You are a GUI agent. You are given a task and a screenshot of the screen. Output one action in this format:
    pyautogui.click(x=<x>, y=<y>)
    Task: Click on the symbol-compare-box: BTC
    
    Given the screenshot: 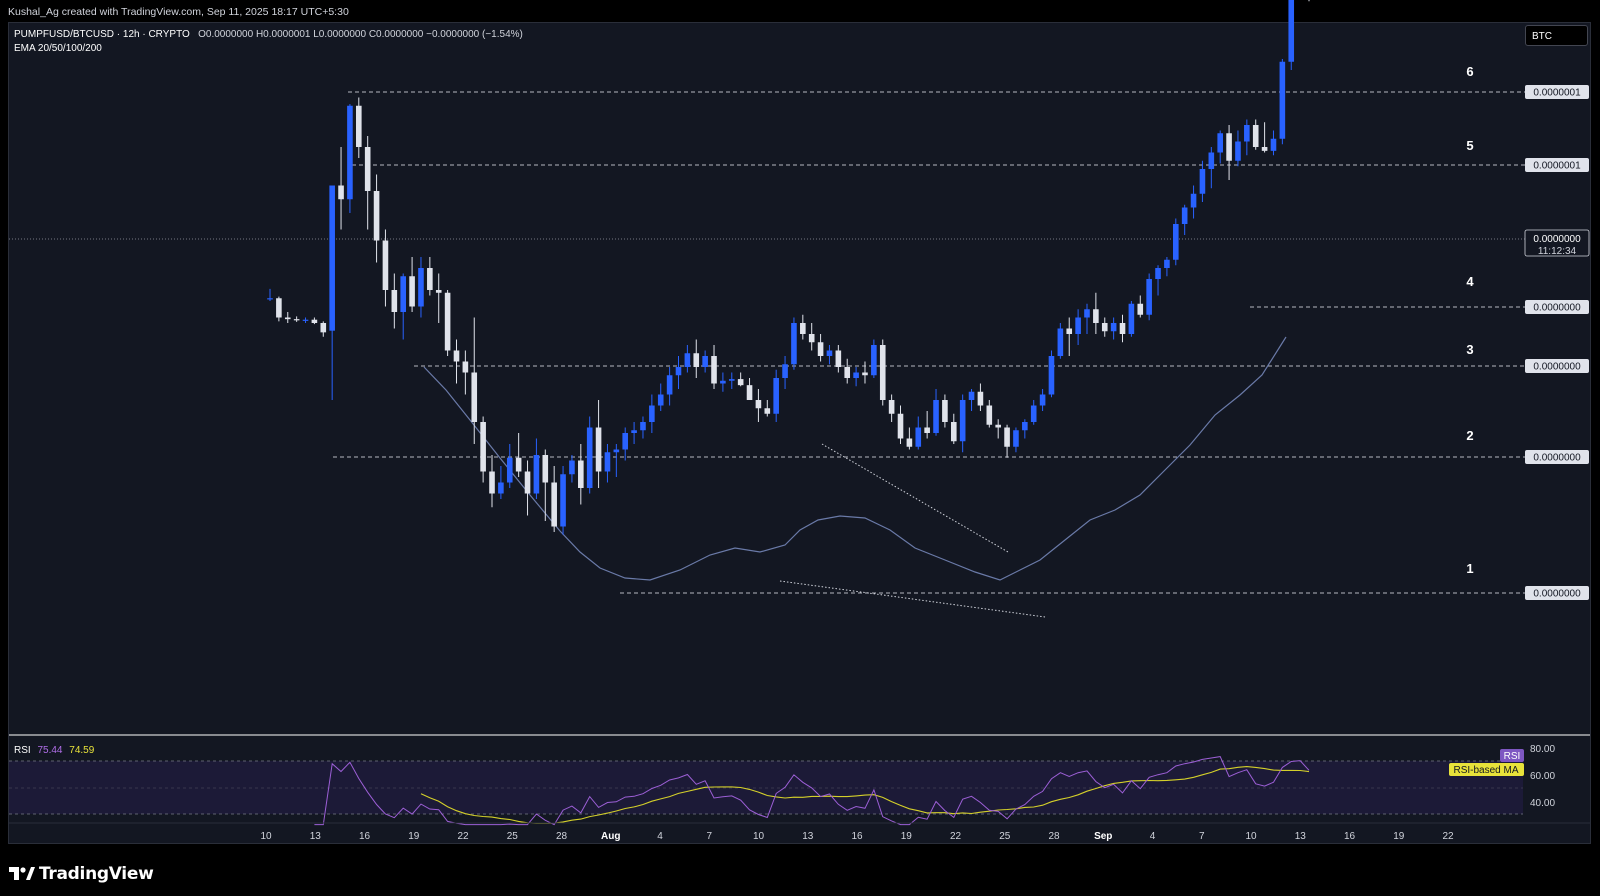 What is the action you would take?
    pyautogui.click(x=1556, y=35)
    